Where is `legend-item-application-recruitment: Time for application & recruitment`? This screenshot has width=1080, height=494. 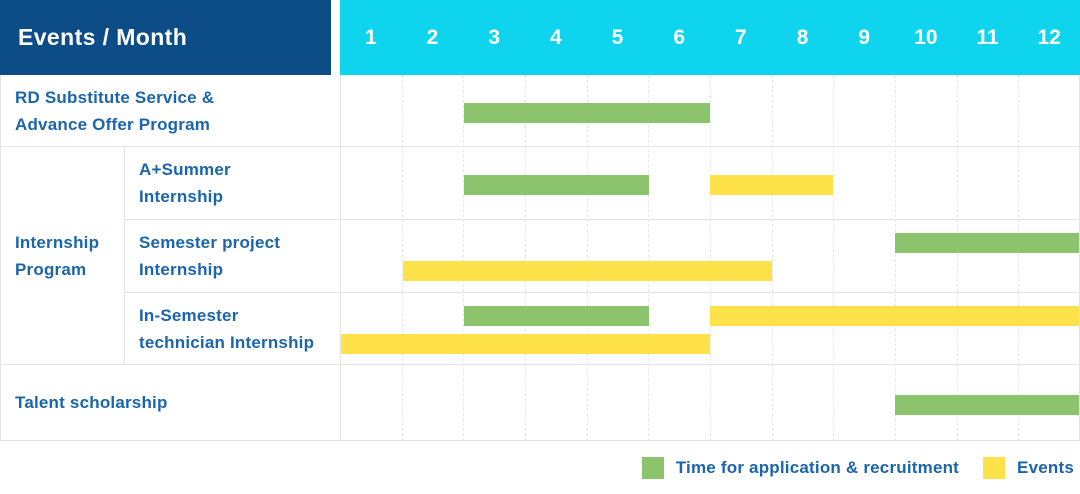
legend-item-application-recruitment: Time for application & recruitment is located at coordinates (800, 467).